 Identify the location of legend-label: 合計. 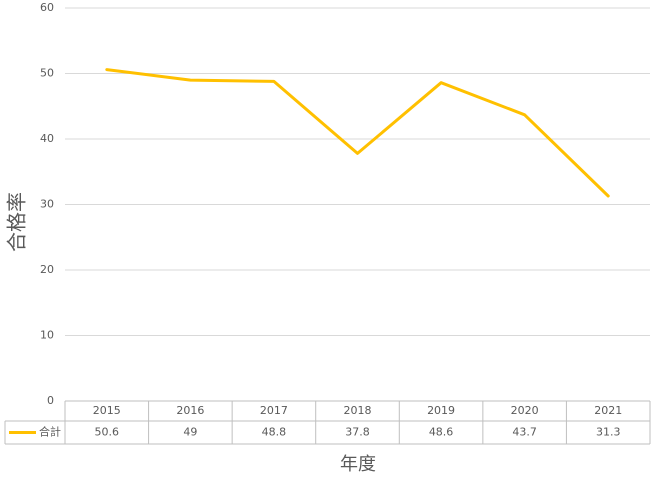
(50, 432).